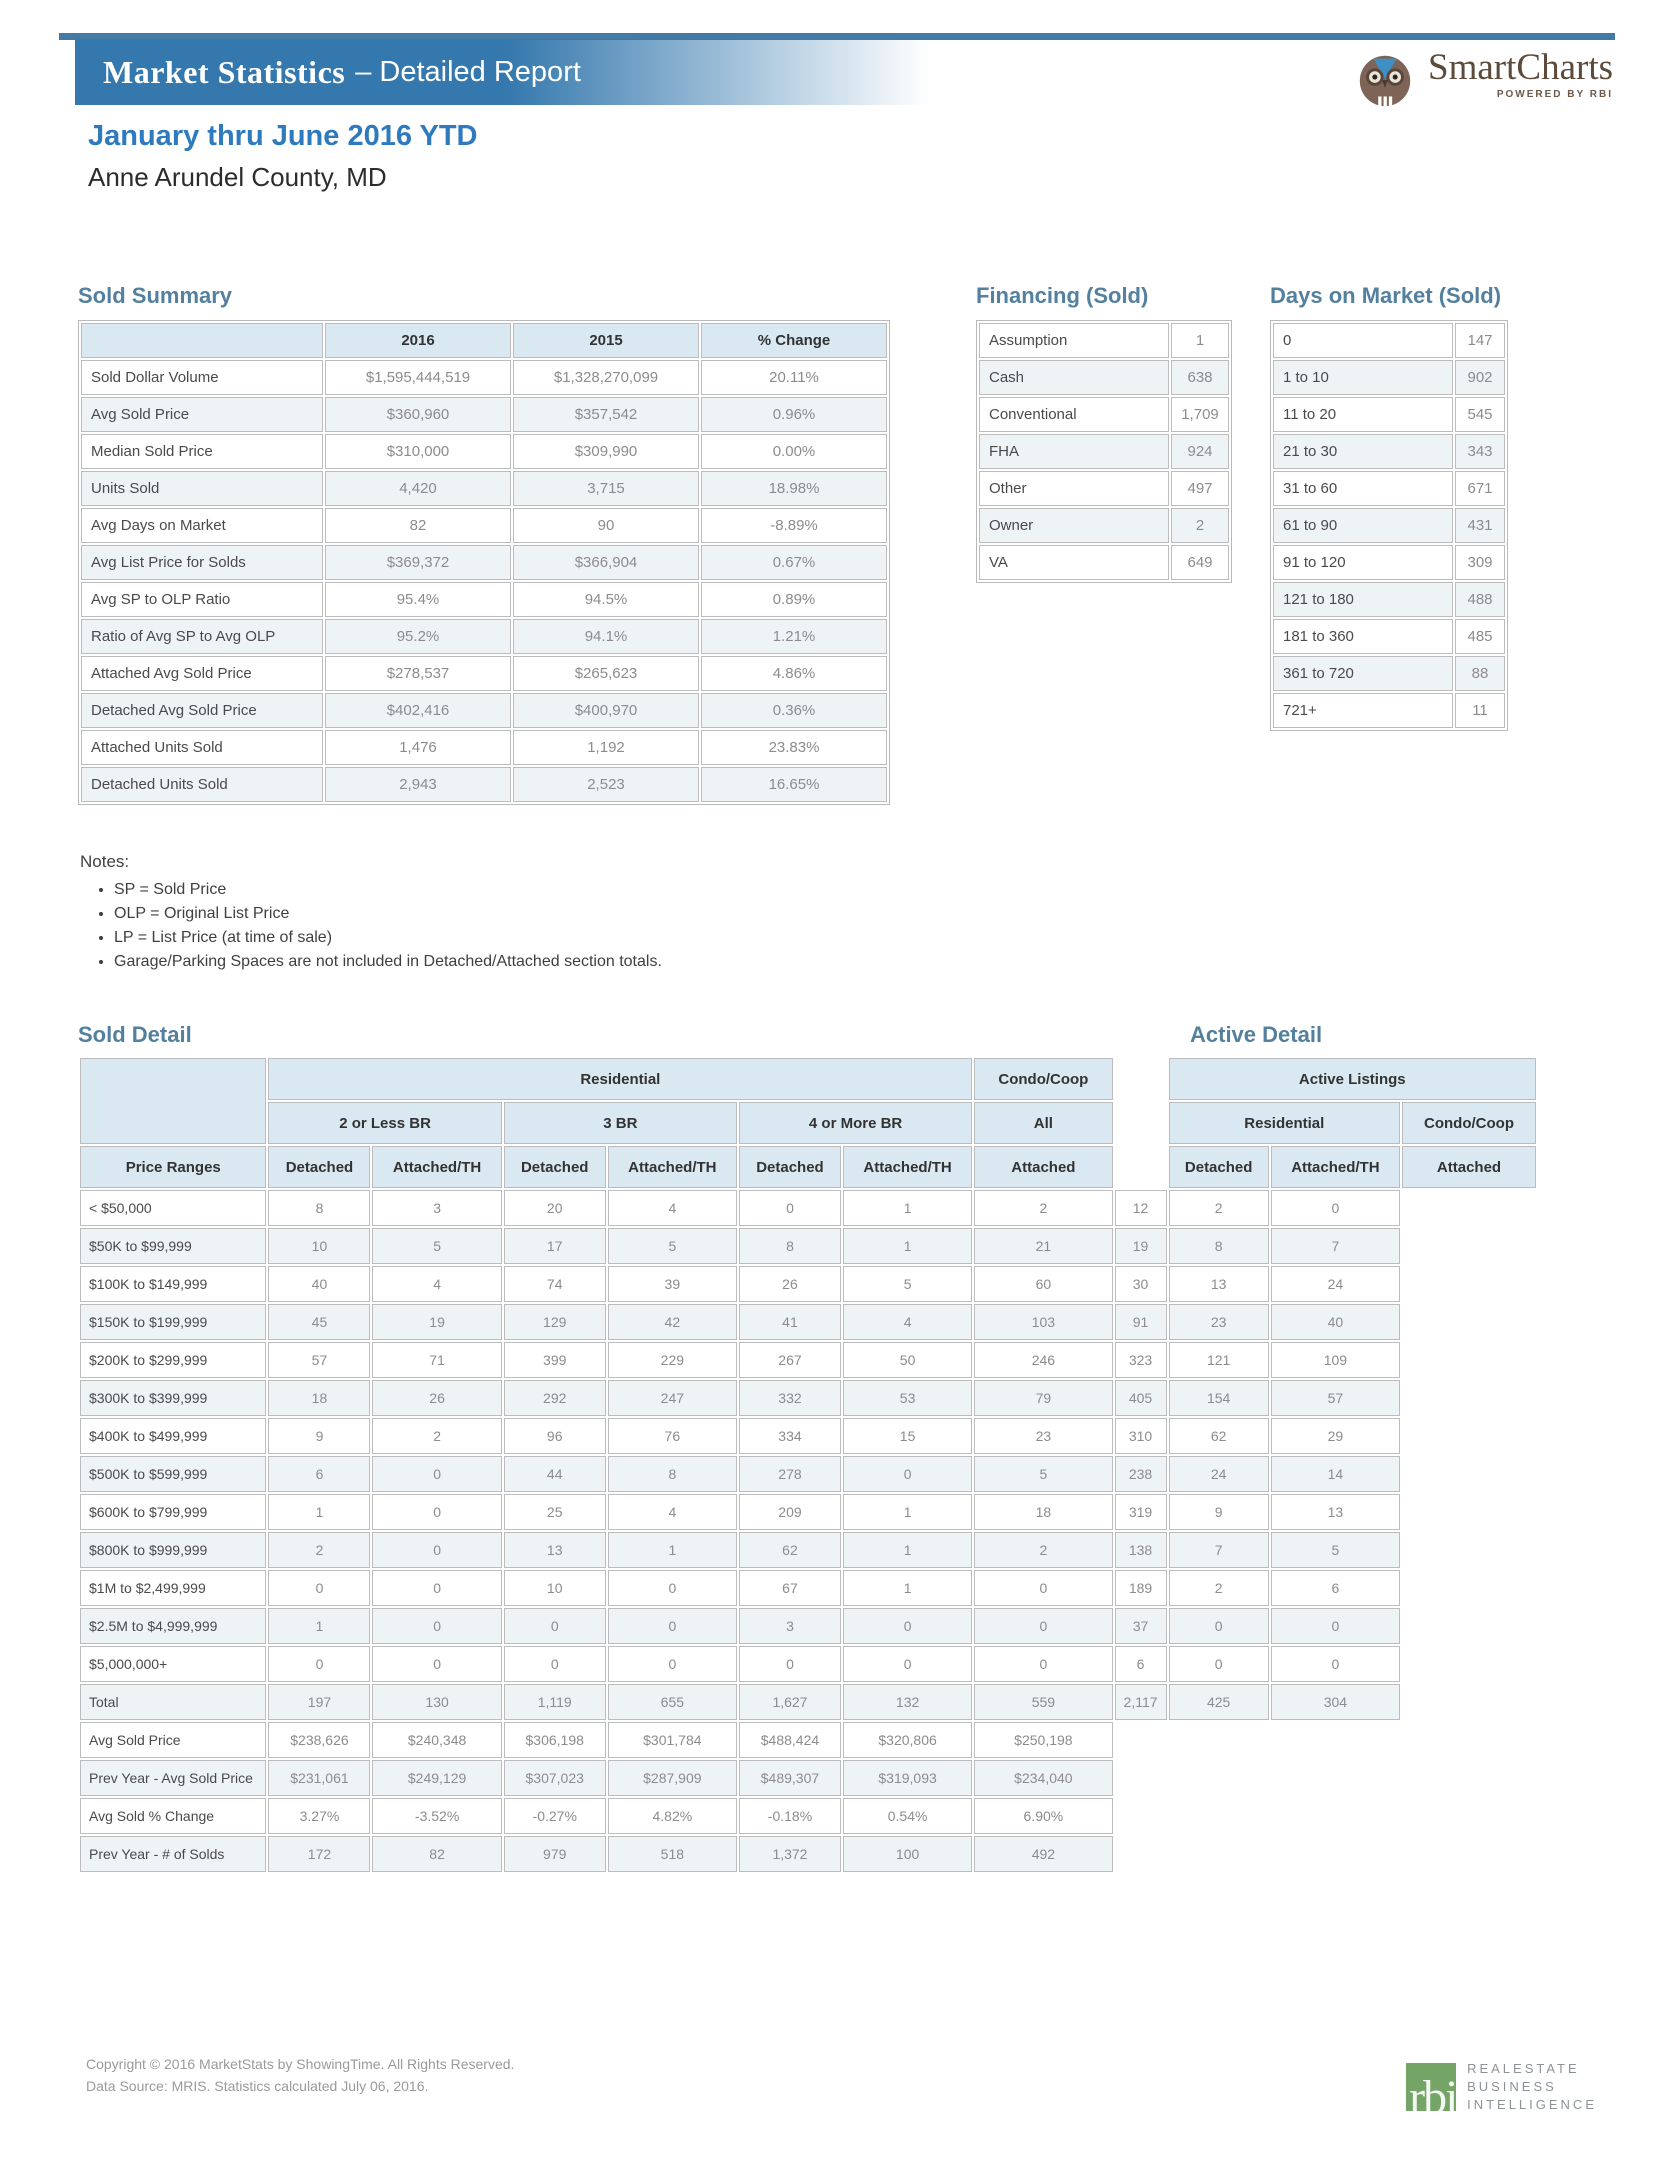 This screenshot has height=2167, width=1675. I want to click on value-cell: $360,960, so click(418, 414).